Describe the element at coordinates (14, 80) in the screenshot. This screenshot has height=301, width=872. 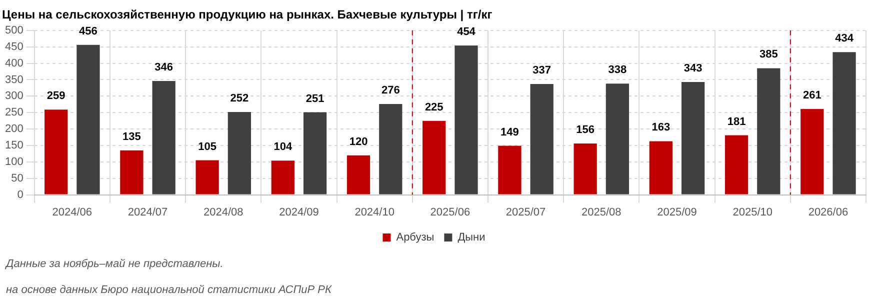
I see `y-tick-label: 350` at that location.